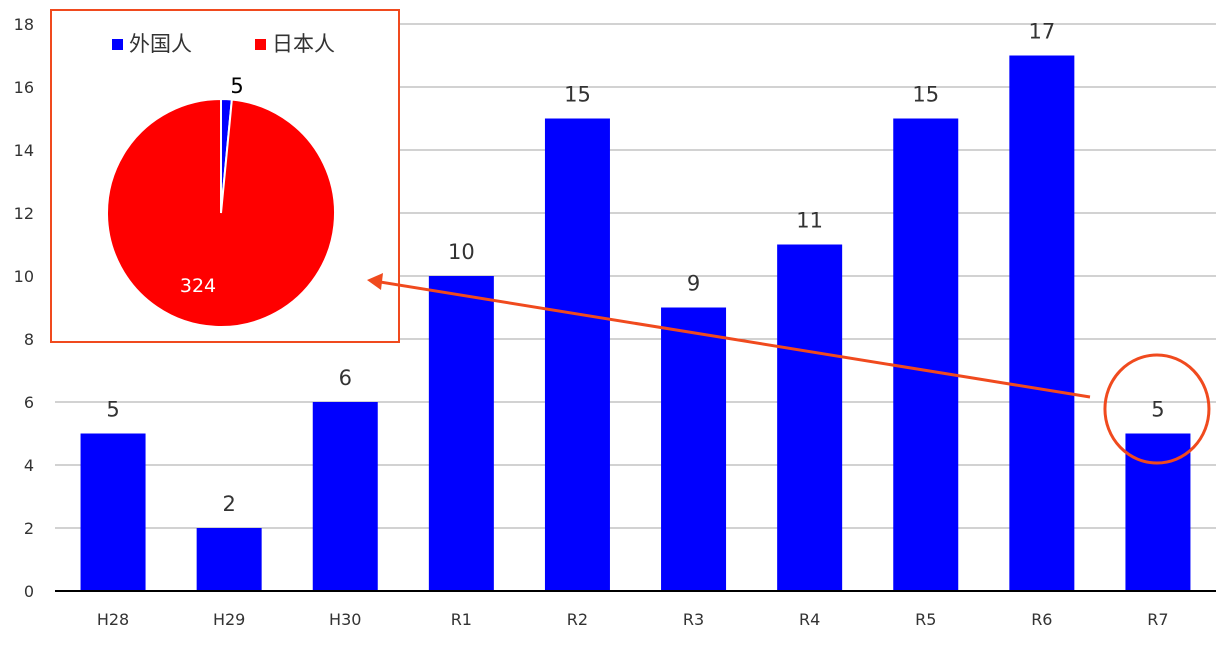 The height and width of the screenshot is (645, 1216). I want to click on y-tick-label: 10, so click(24, 276).